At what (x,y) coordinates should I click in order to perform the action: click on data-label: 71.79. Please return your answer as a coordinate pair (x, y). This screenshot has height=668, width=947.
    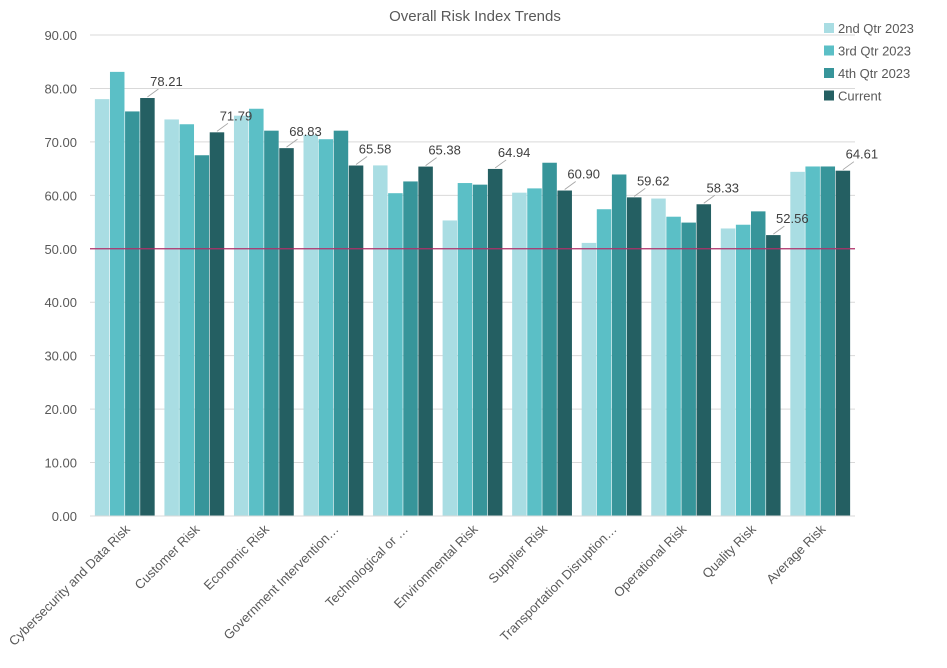
    Looking at the image, I should click on (236, 115).